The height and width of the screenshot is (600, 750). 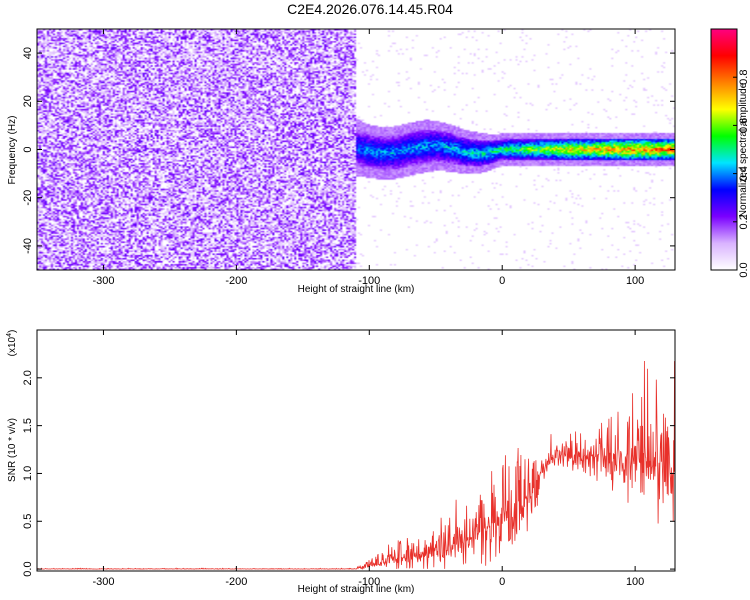 I want to click on spectrogram-x-tick-label: -100, so click(x=369, y=281).